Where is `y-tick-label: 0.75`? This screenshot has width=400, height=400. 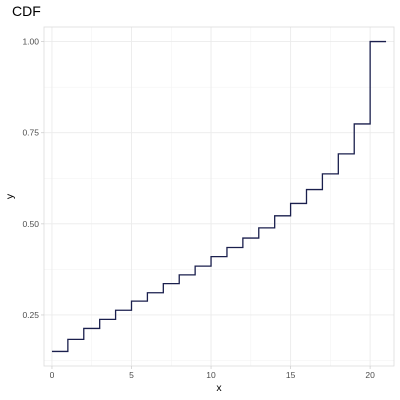
y-tick-label: 0.75 is located at coordinates (30, 133).